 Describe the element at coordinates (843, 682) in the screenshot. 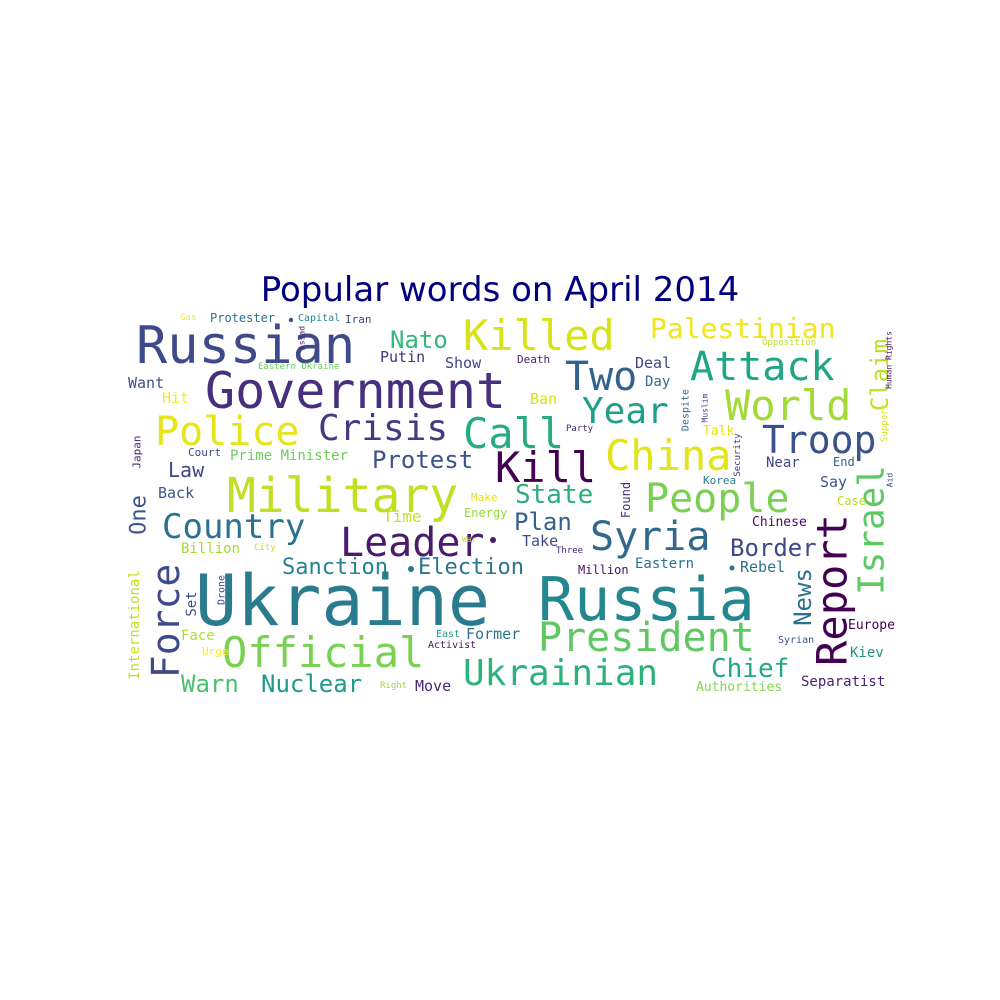

I see `word-separatist: Separatist` at that location.